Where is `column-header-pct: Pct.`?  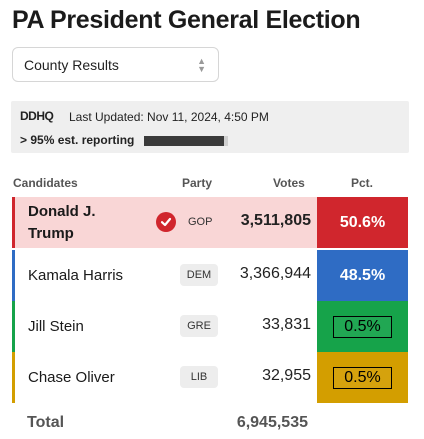
column-header-pct: Pct. is located at coordinates (362, 183).